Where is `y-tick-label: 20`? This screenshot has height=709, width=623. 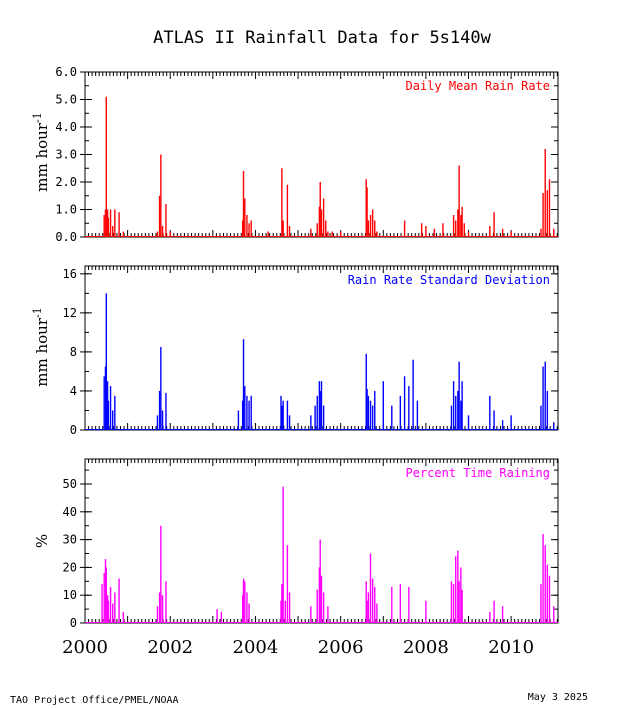
y-tick-label: 20 is located at coordinates (70, 567).